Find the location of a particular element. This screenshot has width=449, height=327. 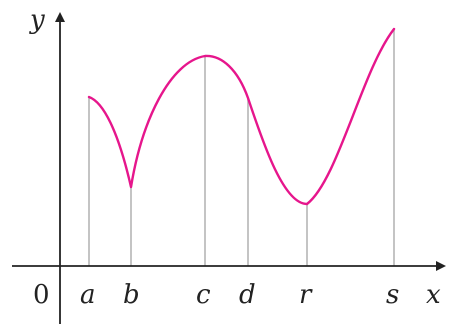

y-axis-label: y is located at coordinates (37, 20).